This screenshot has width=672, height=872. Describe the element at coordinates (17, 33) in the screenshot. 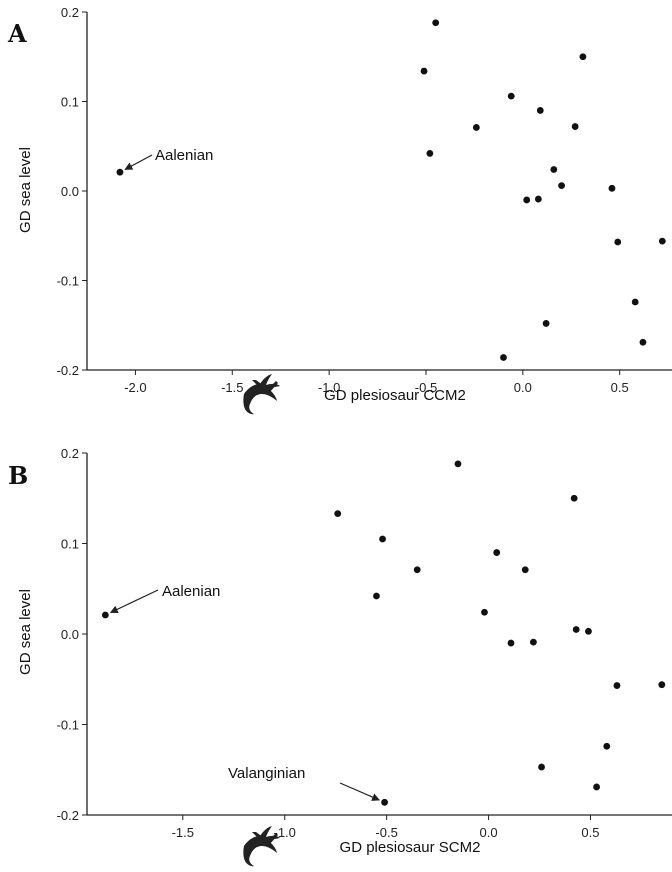

I see `panel-letter: A` at that location.